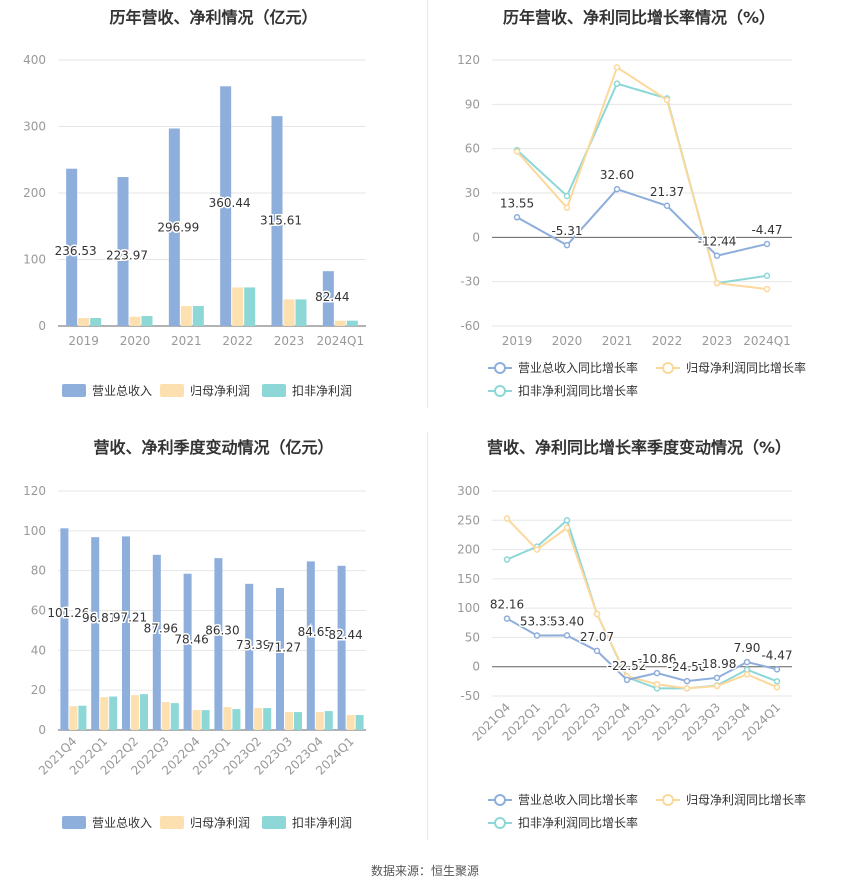  Describe the element at coordinates (517, 203) in the screenshot. I see `data-label: 13.55` at that location.